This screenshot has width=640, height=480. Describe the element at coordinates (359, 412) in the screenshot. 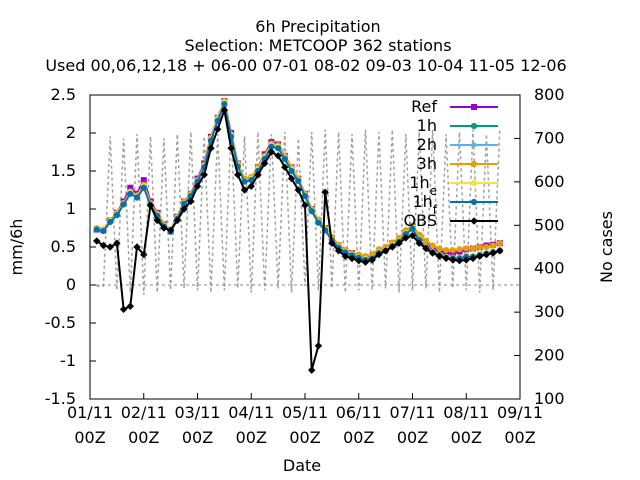

I see `x-tick-label-date: 06/11` at that location.